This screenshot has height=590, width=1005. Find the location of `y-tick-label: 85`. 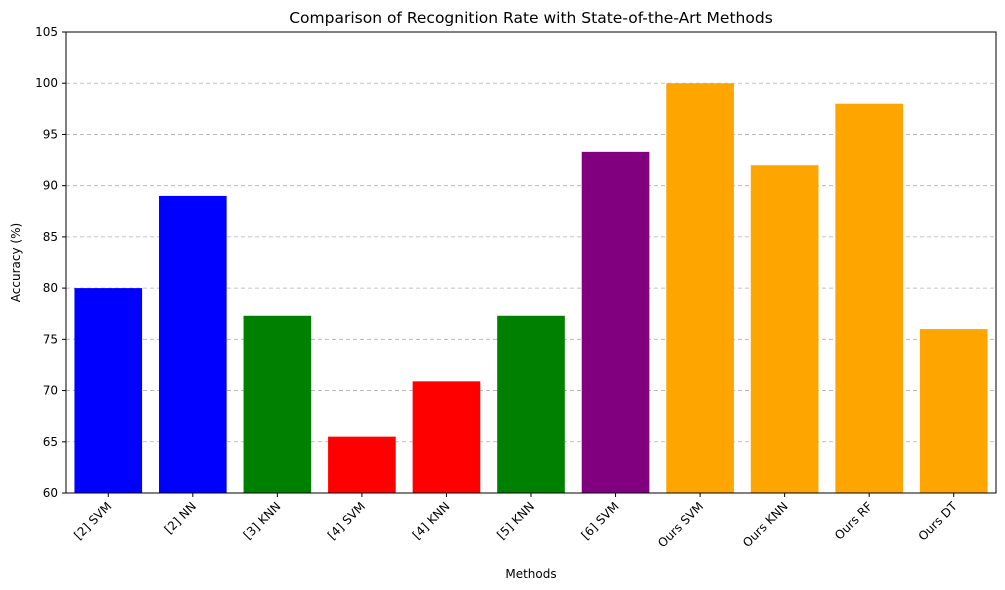

y-tick-label: 85 is located at coordinates (50, 237).